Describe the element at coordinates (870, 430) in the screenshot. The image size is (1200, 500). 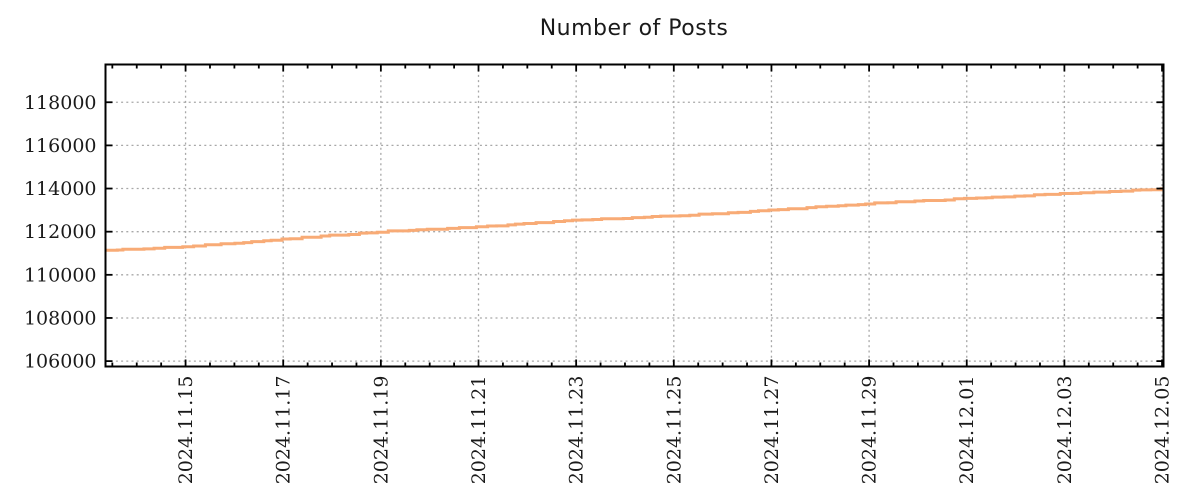
I see `x-tick-label: 2024.11.29` at that location.